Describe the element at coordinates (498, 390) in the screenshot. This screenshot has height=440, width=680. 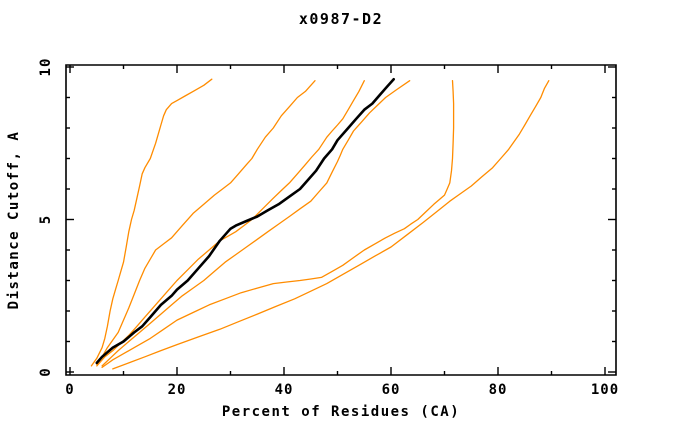
I see `x-tick-label: 80` at that location.